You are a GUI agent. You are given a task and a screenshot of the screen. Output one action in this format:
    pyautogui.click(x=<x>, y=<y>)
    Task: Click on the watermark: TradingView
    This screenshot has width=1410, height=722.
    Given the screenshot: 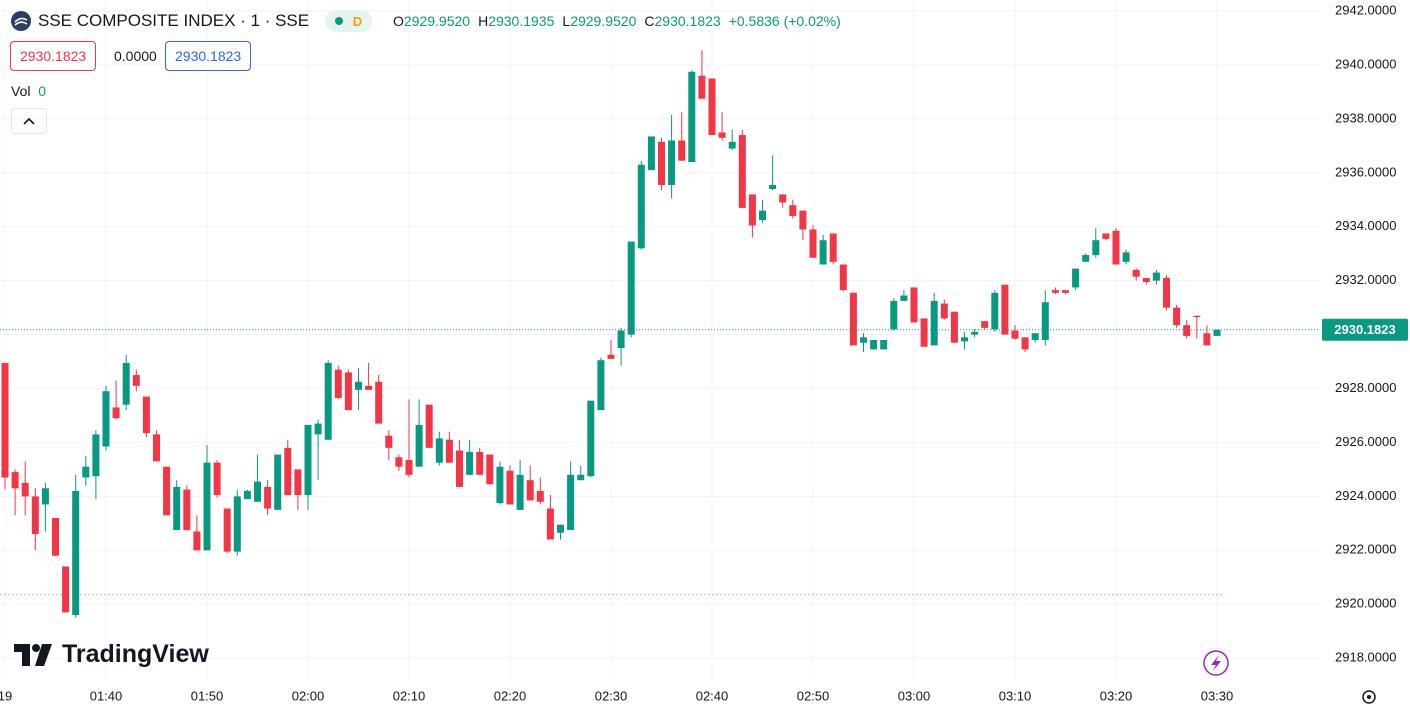 What is the action you would take?
    pyautogui.click(x=111, y=654)
    